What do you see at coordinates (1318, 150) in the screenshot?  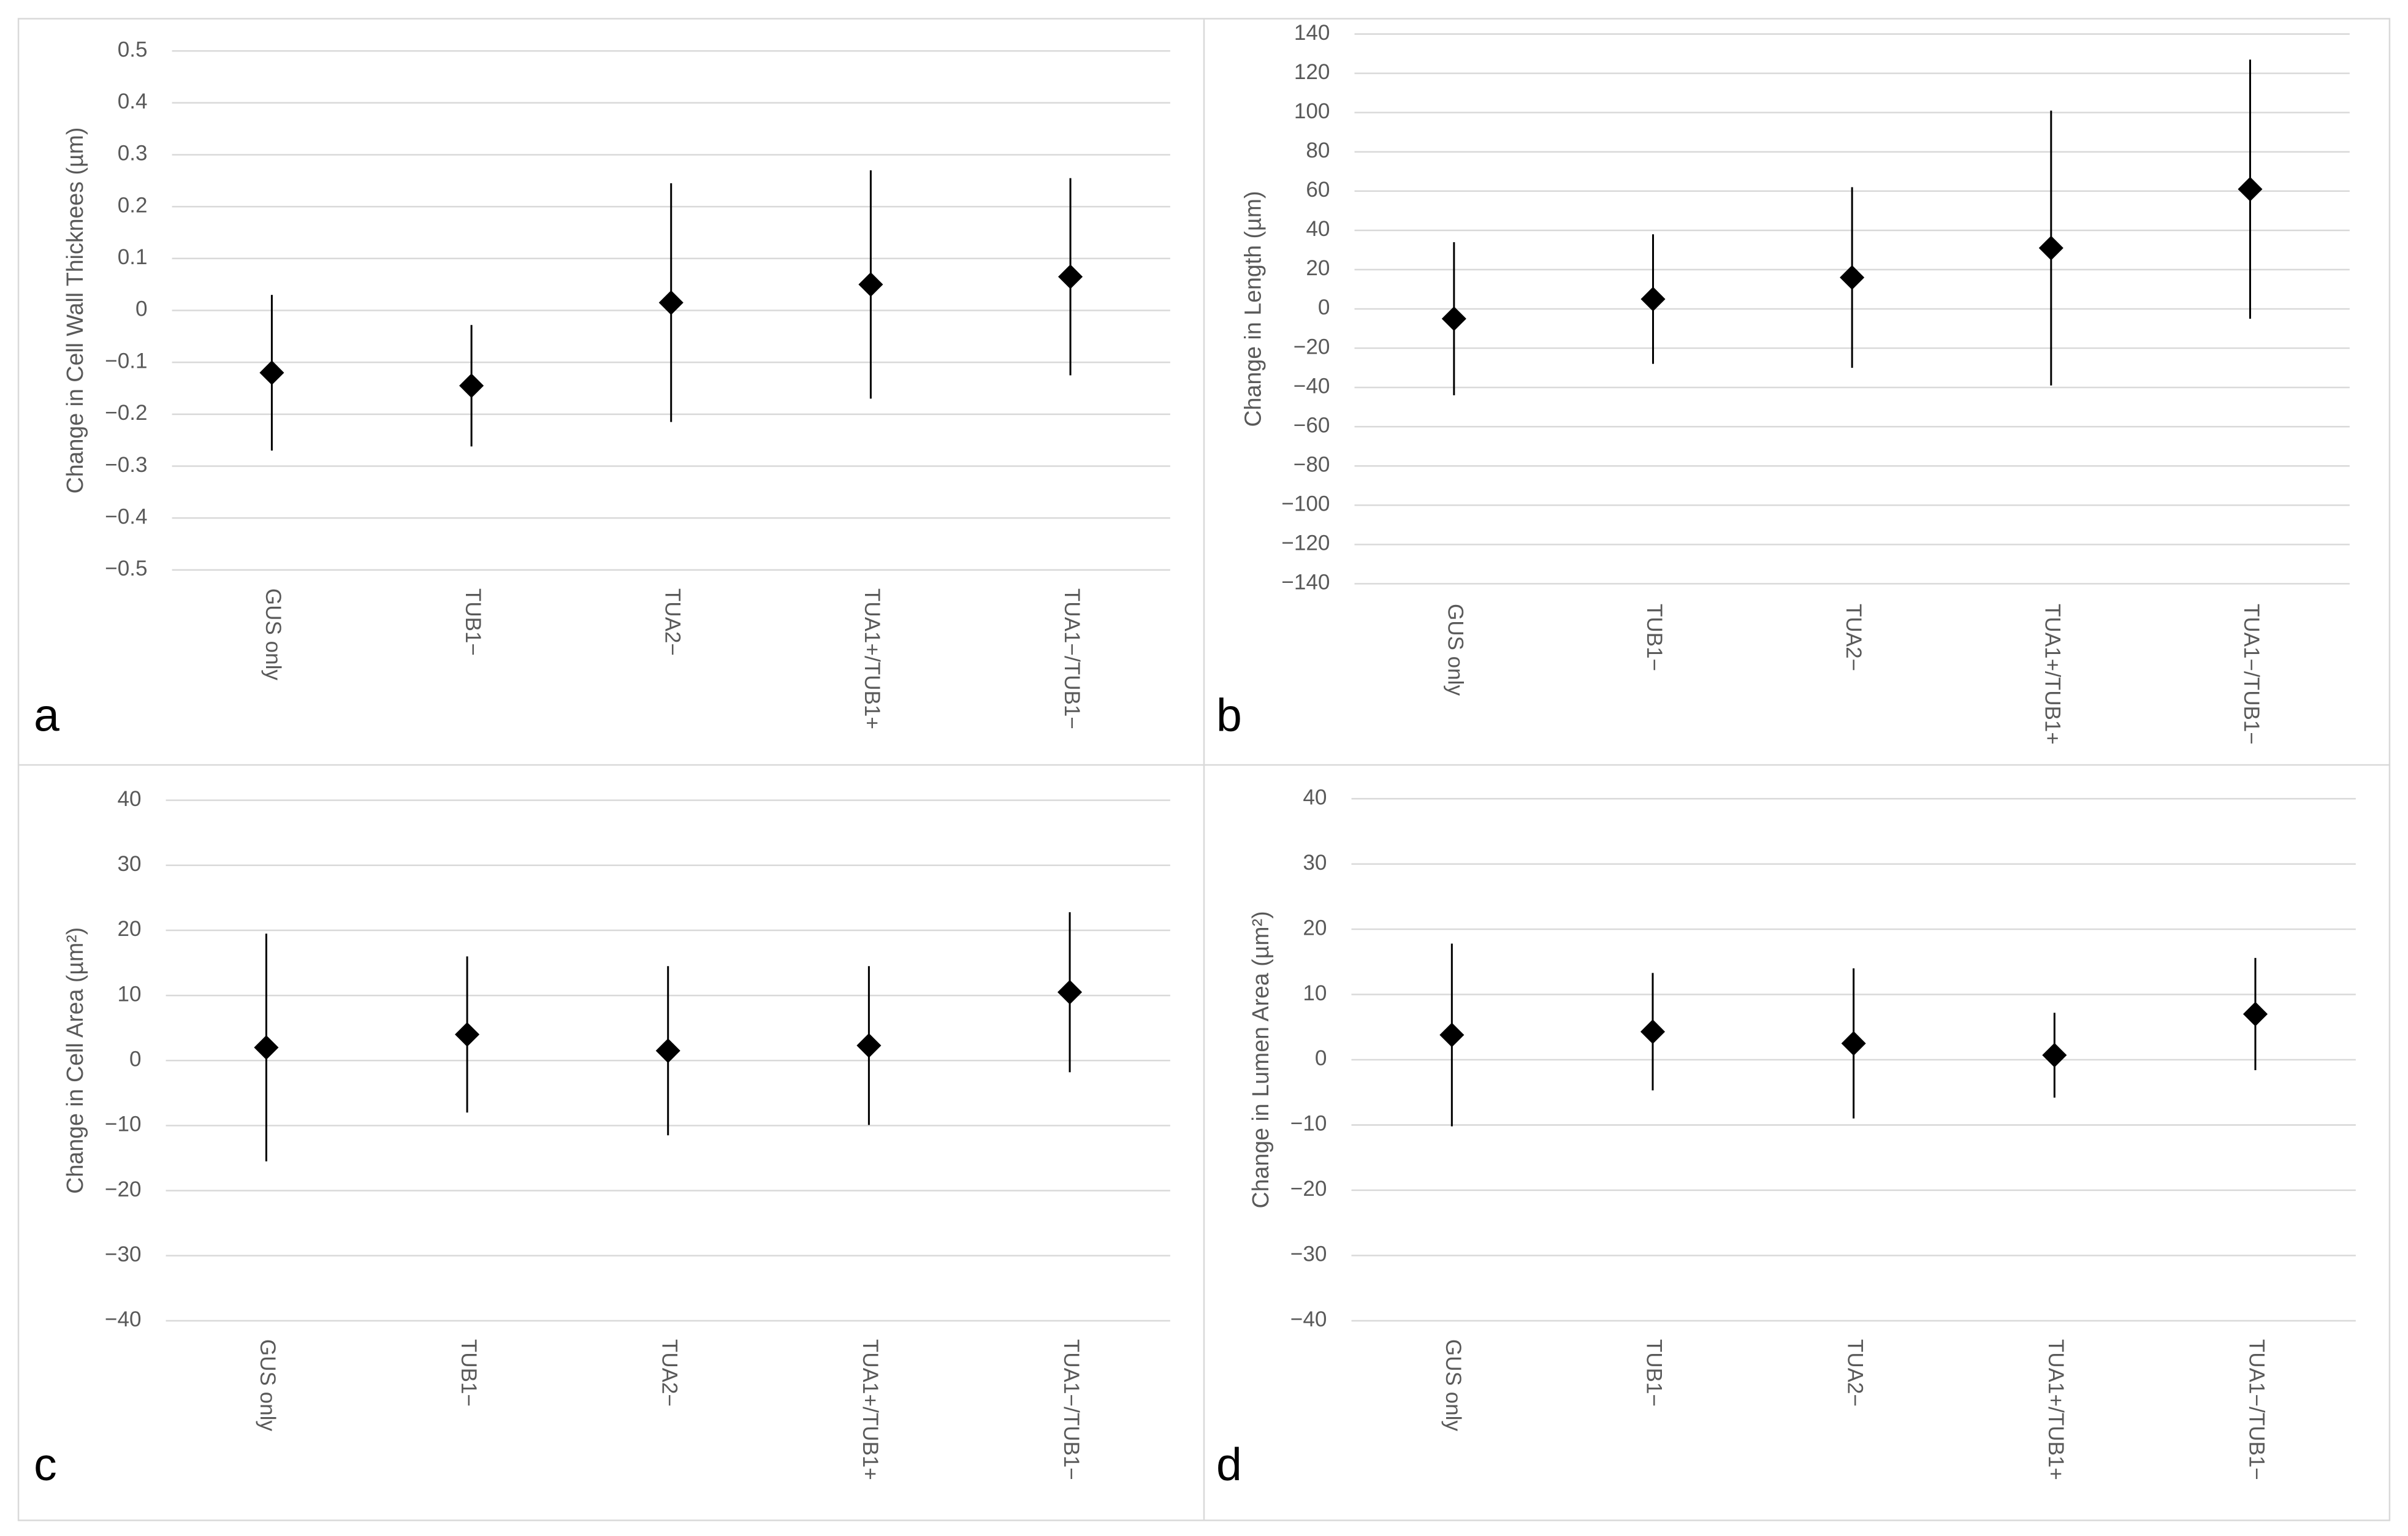 I see `y-tick-label: 80` at bounding box center [1318, 150].